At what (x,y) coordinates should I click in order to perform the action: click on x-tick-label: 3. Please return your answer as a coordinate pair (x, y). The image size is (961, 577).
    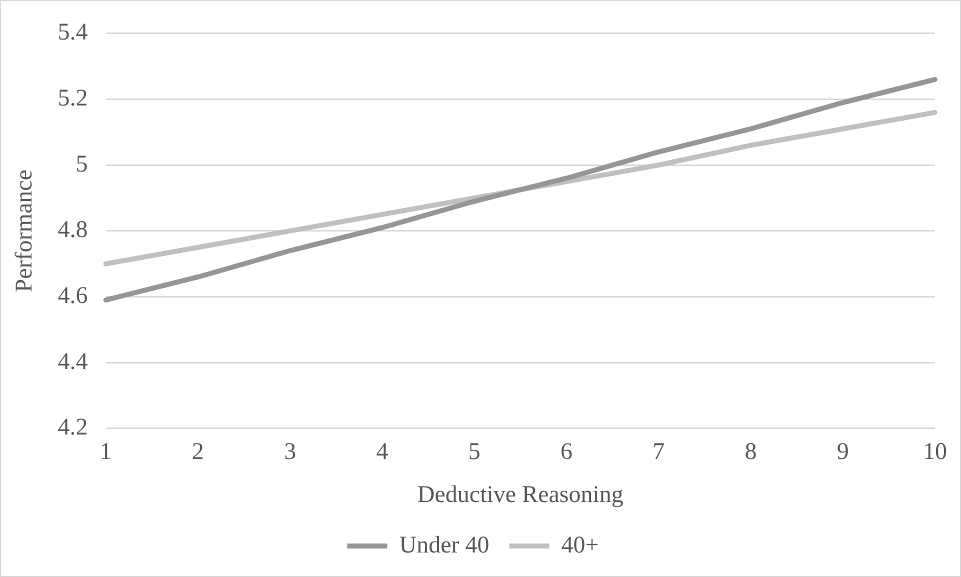
    Looking at the image, I should click on (290, 452).